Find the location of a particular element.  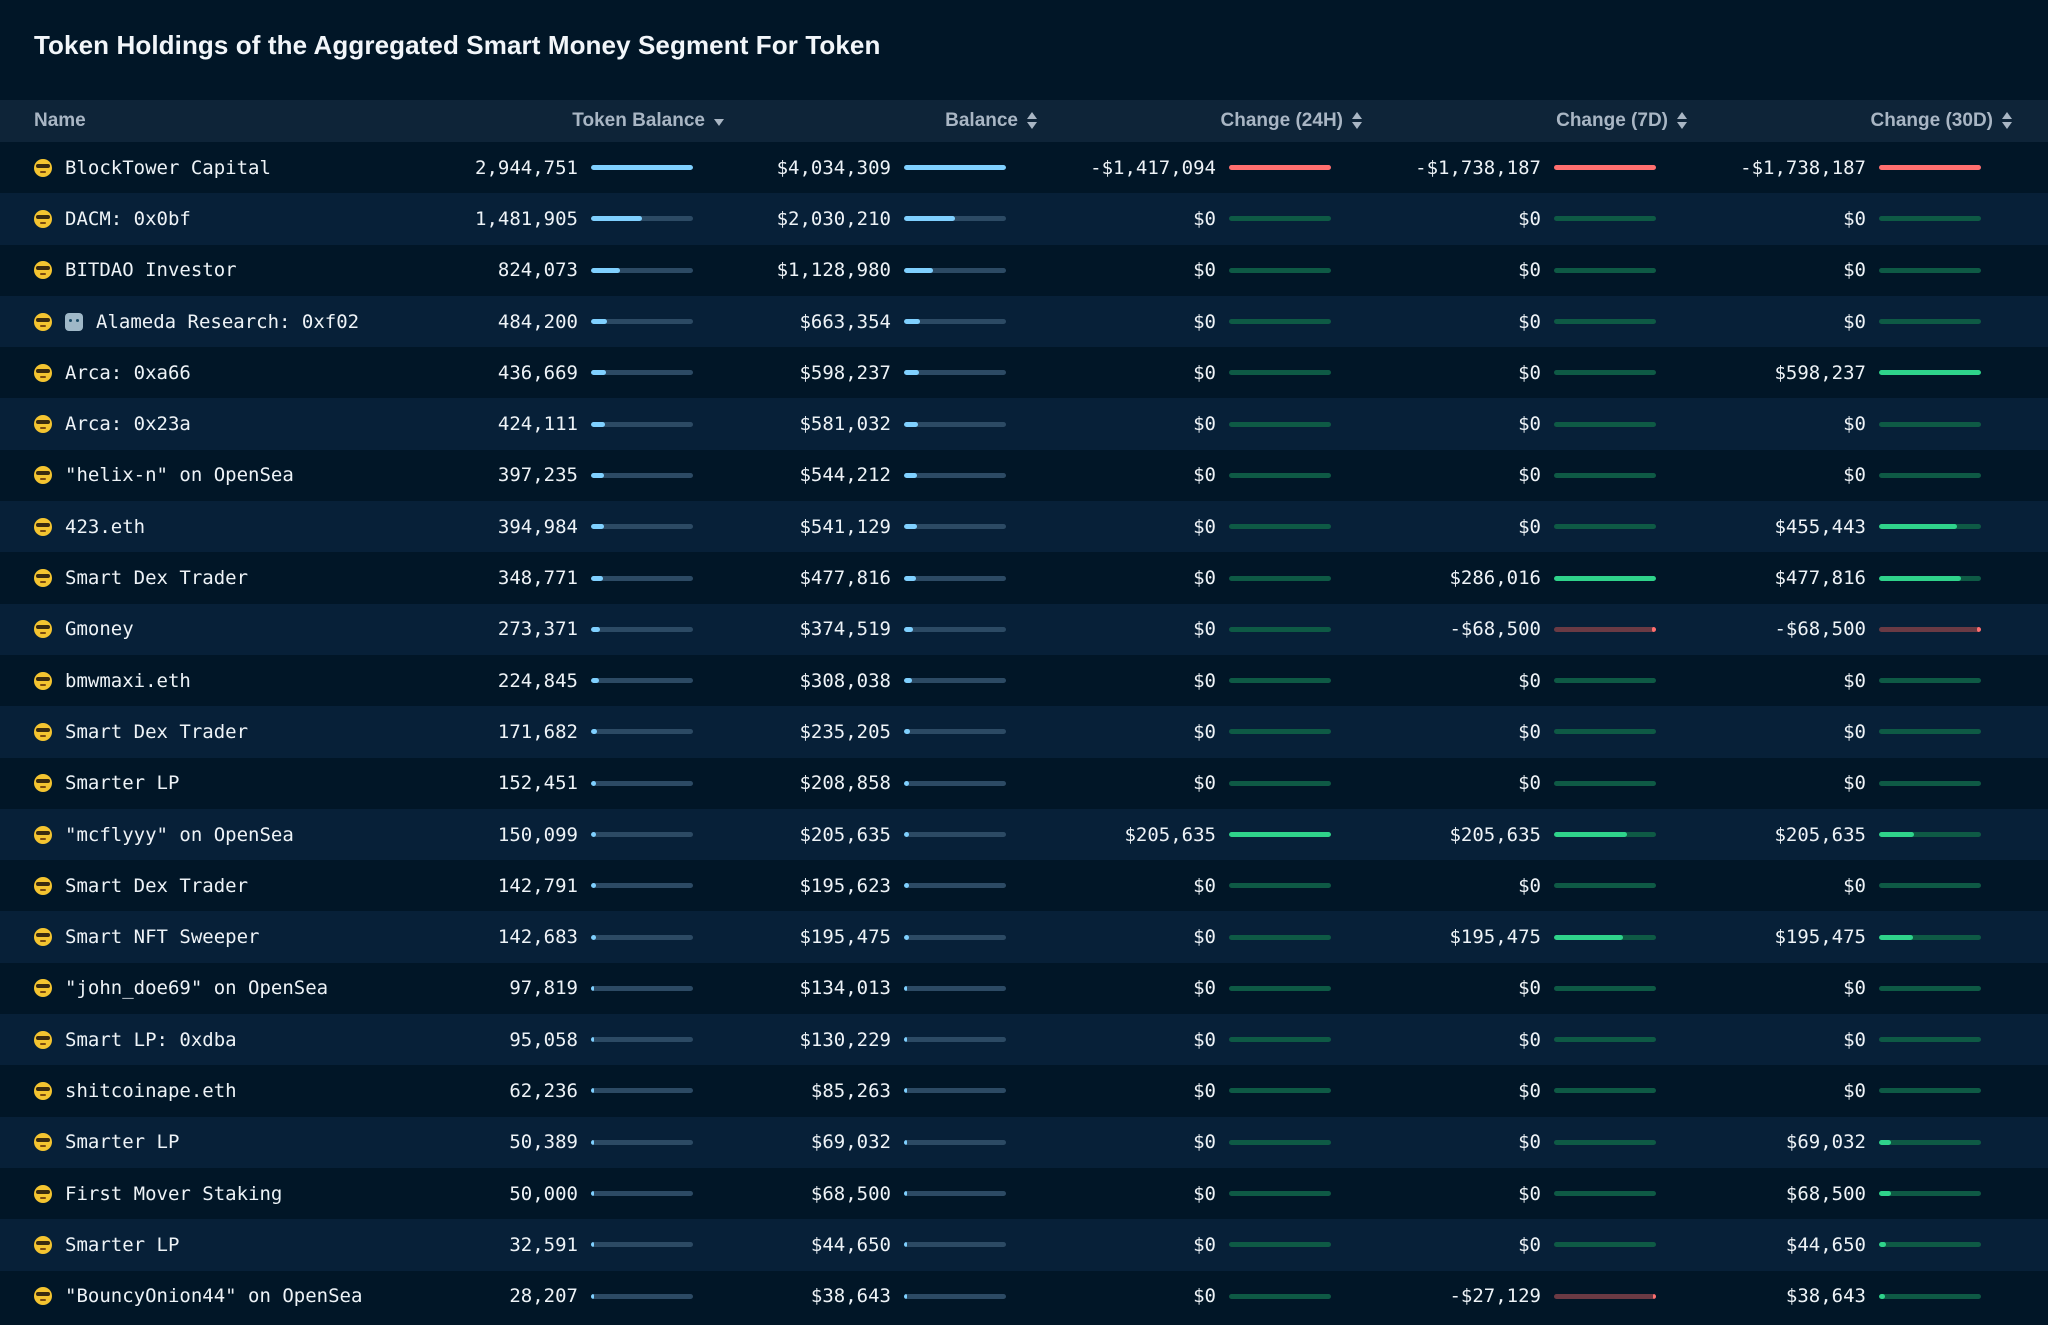

balance-value: $130,229 is located at coordinates (845, 1039).